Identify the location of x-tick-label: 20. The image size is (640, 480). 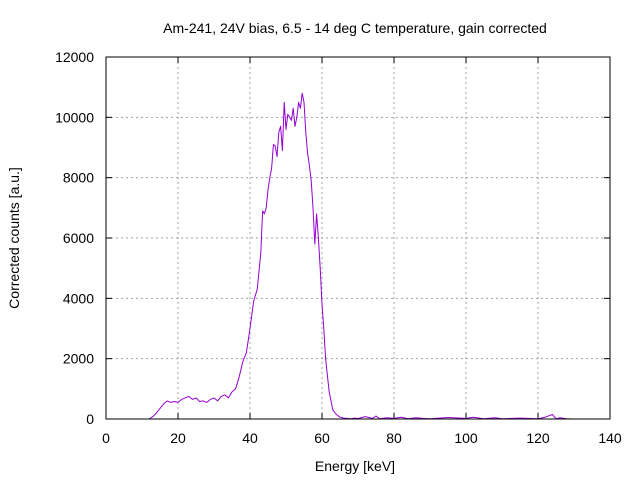
(178, 438).